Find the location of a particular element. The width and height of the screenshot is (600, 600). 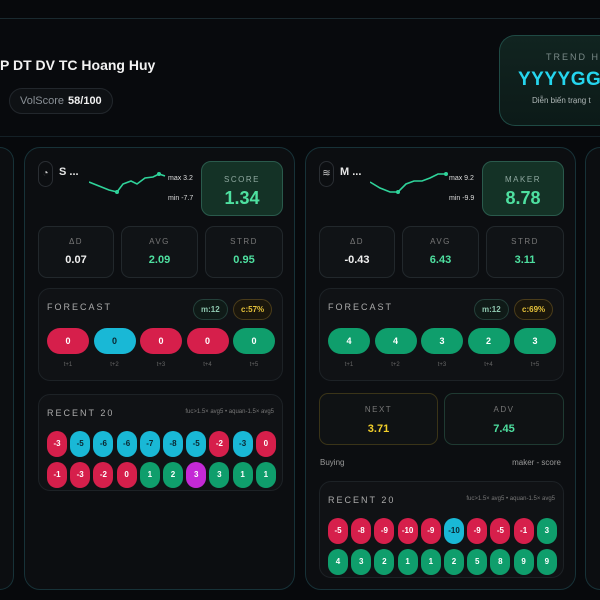

recent-pill: 8 is located at coordinates (500, 562).